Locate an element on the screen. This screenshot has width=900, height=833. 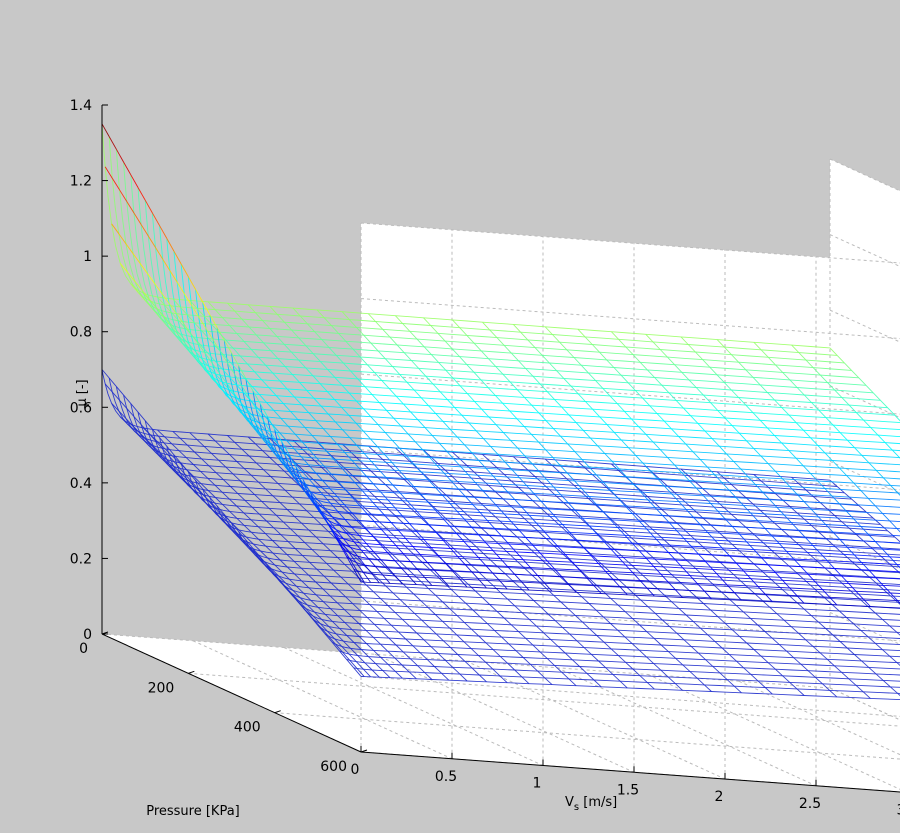
x-tick-label: 3 is located at coordinates (898, 811).